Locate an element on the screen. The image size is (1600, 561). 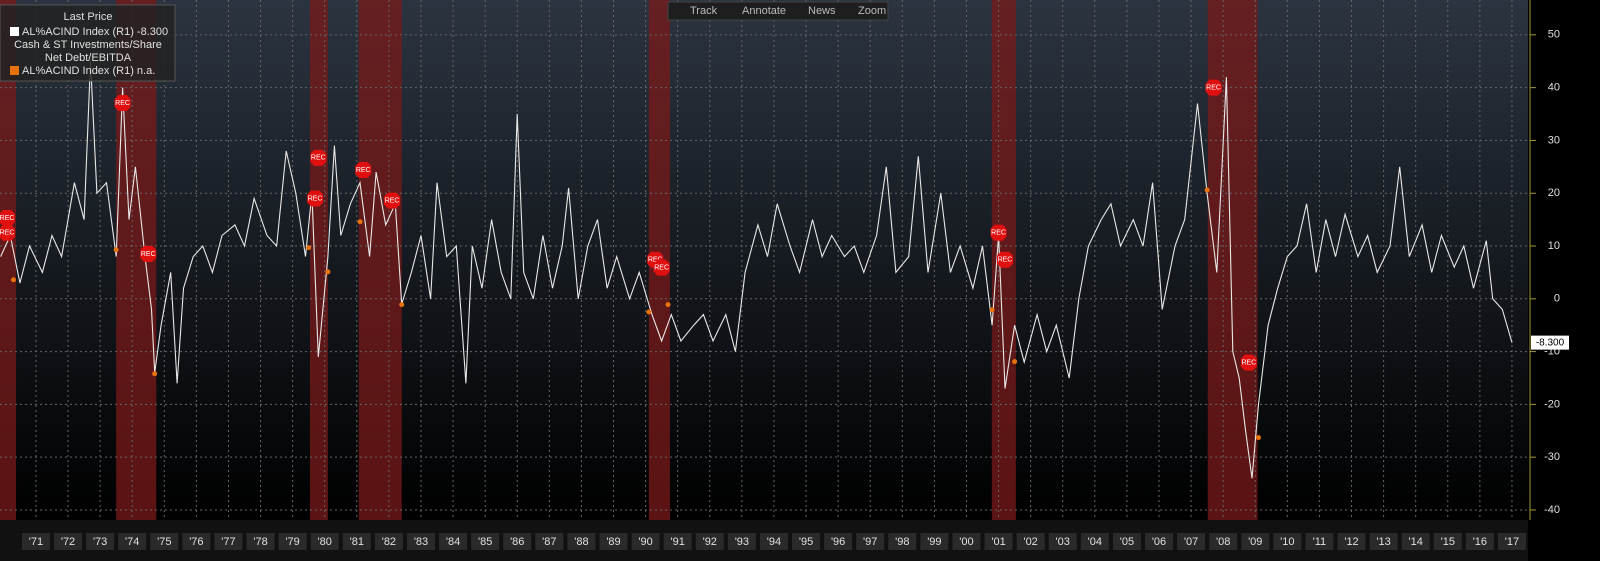
y-tick-label: -30 is located at coordinates (1552, 457).